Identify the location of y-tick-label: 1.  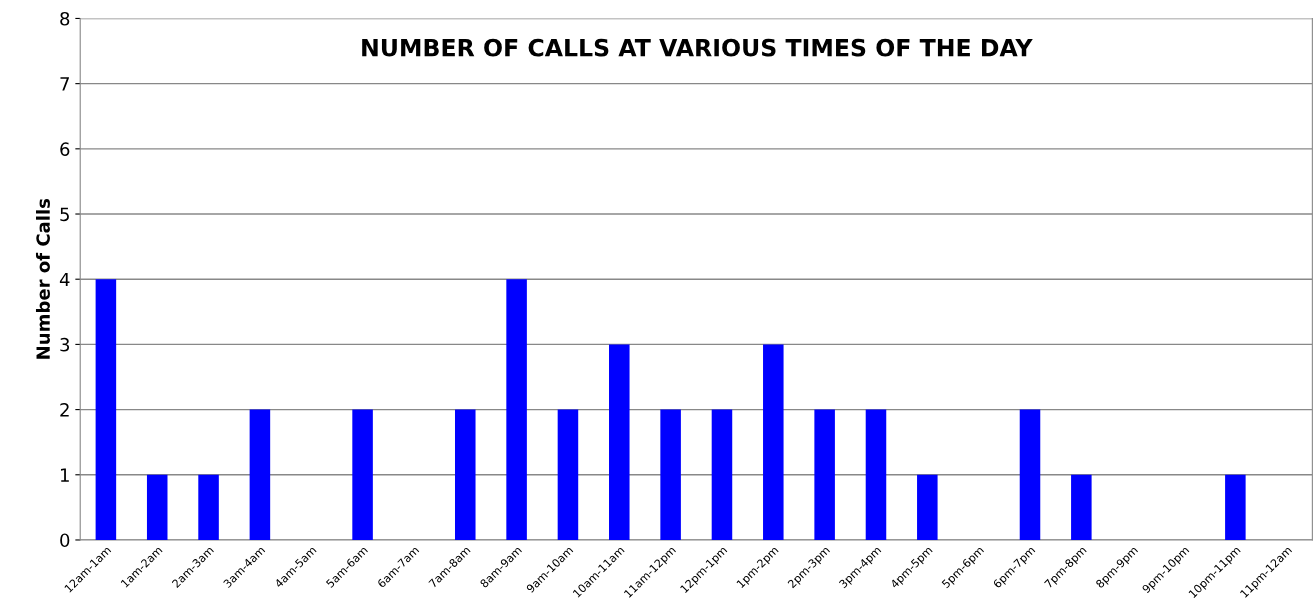
(64, 475).